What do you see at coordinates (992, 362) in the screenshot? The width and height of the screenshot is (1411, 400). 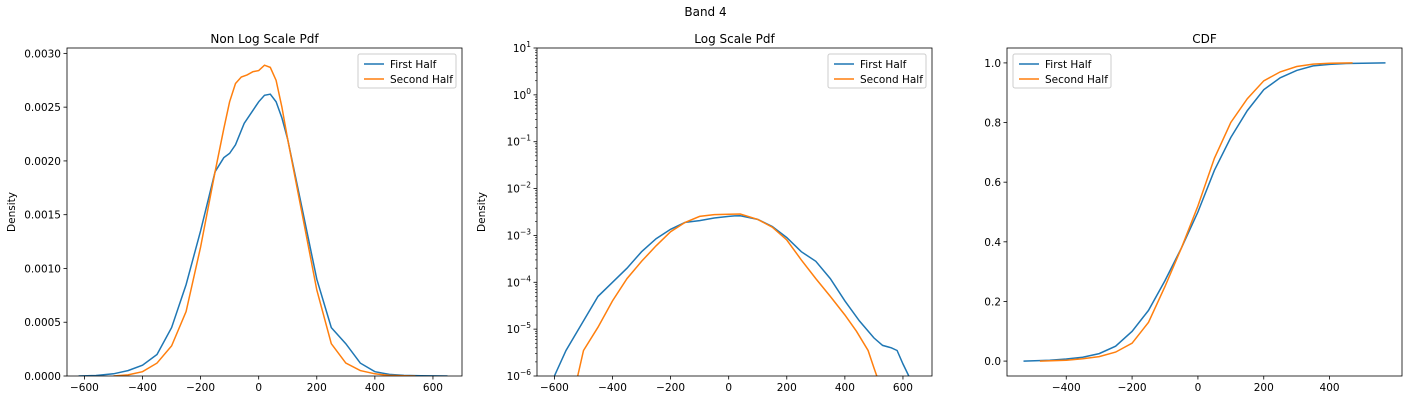 I see `y-tick-label: 0.0` at bounding box center [992, 362].